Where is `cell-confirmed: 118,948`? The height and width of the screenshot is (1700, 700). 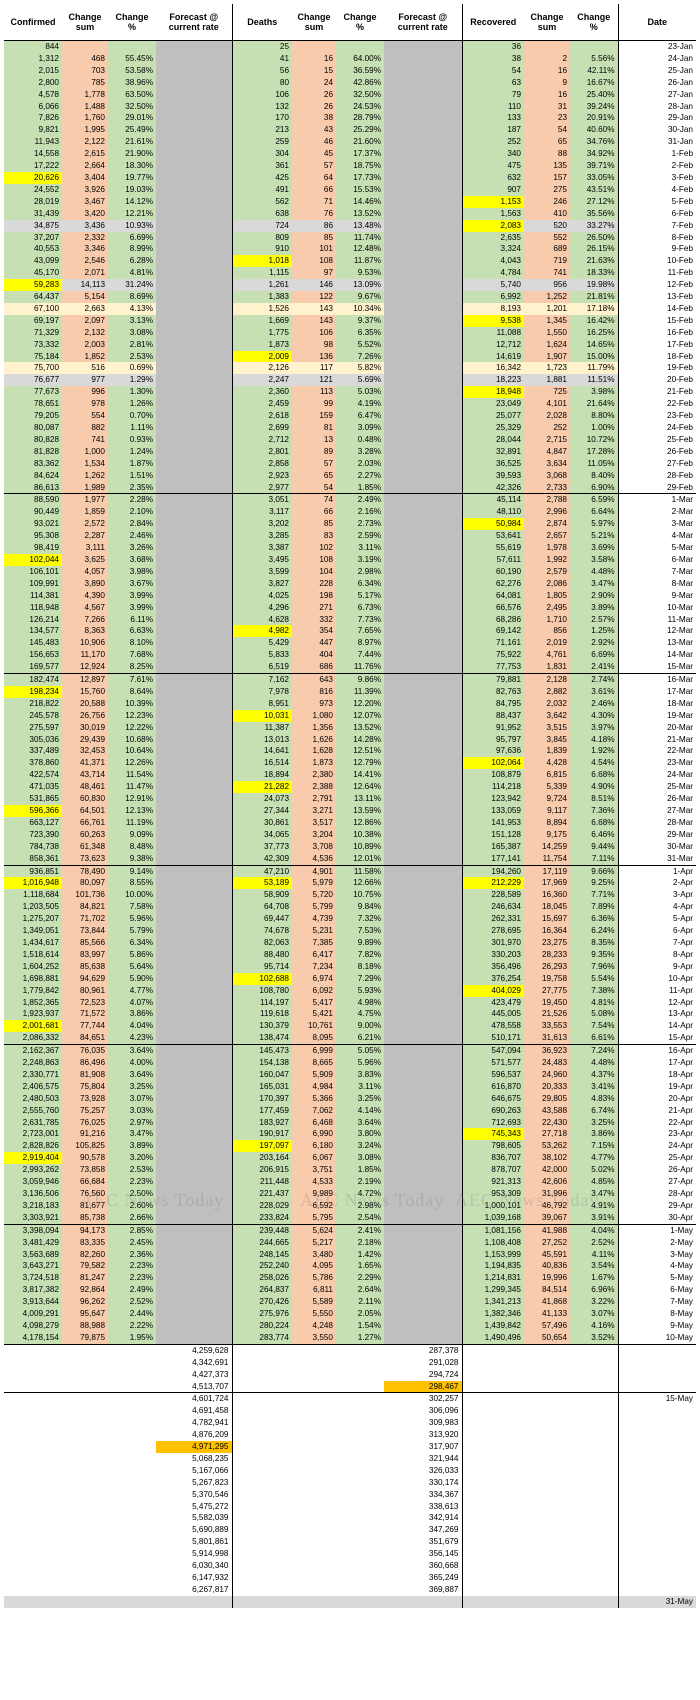
cell-confirmed: 118,948 is located at coordinates (33, 607).